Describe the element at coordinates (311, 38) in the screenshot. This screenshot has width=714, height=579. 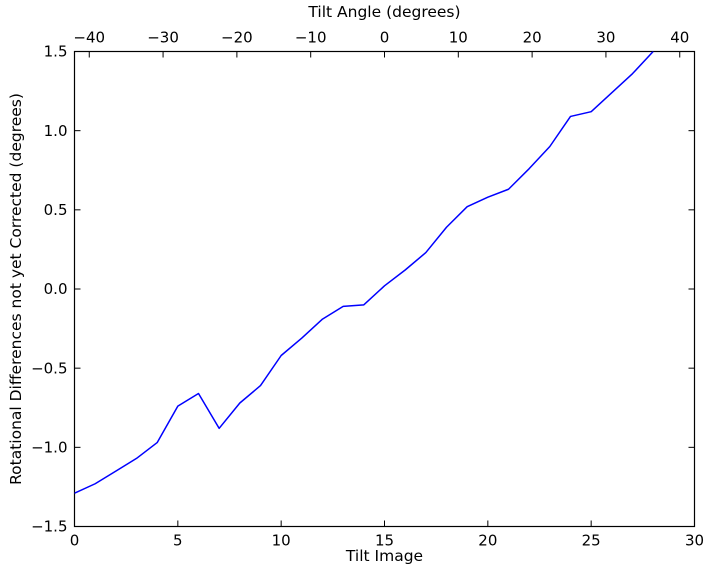
I see `top-x-tick-label: −10` at that location.